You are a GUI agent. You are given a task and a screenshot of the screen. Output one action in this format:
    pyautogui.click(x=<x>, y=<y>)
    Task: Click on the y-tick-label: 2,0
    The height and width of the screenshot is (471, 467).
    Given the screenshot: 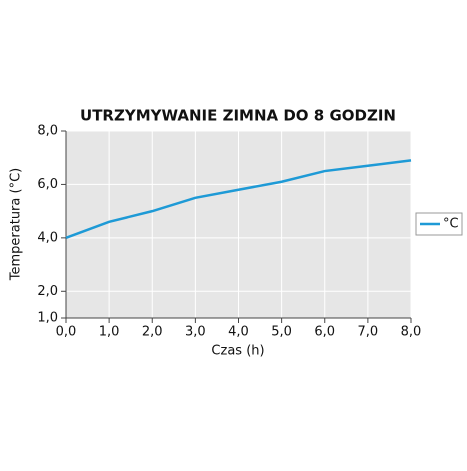 What is the action you would take?
    pyautogui.click(x=47, y=291)
    